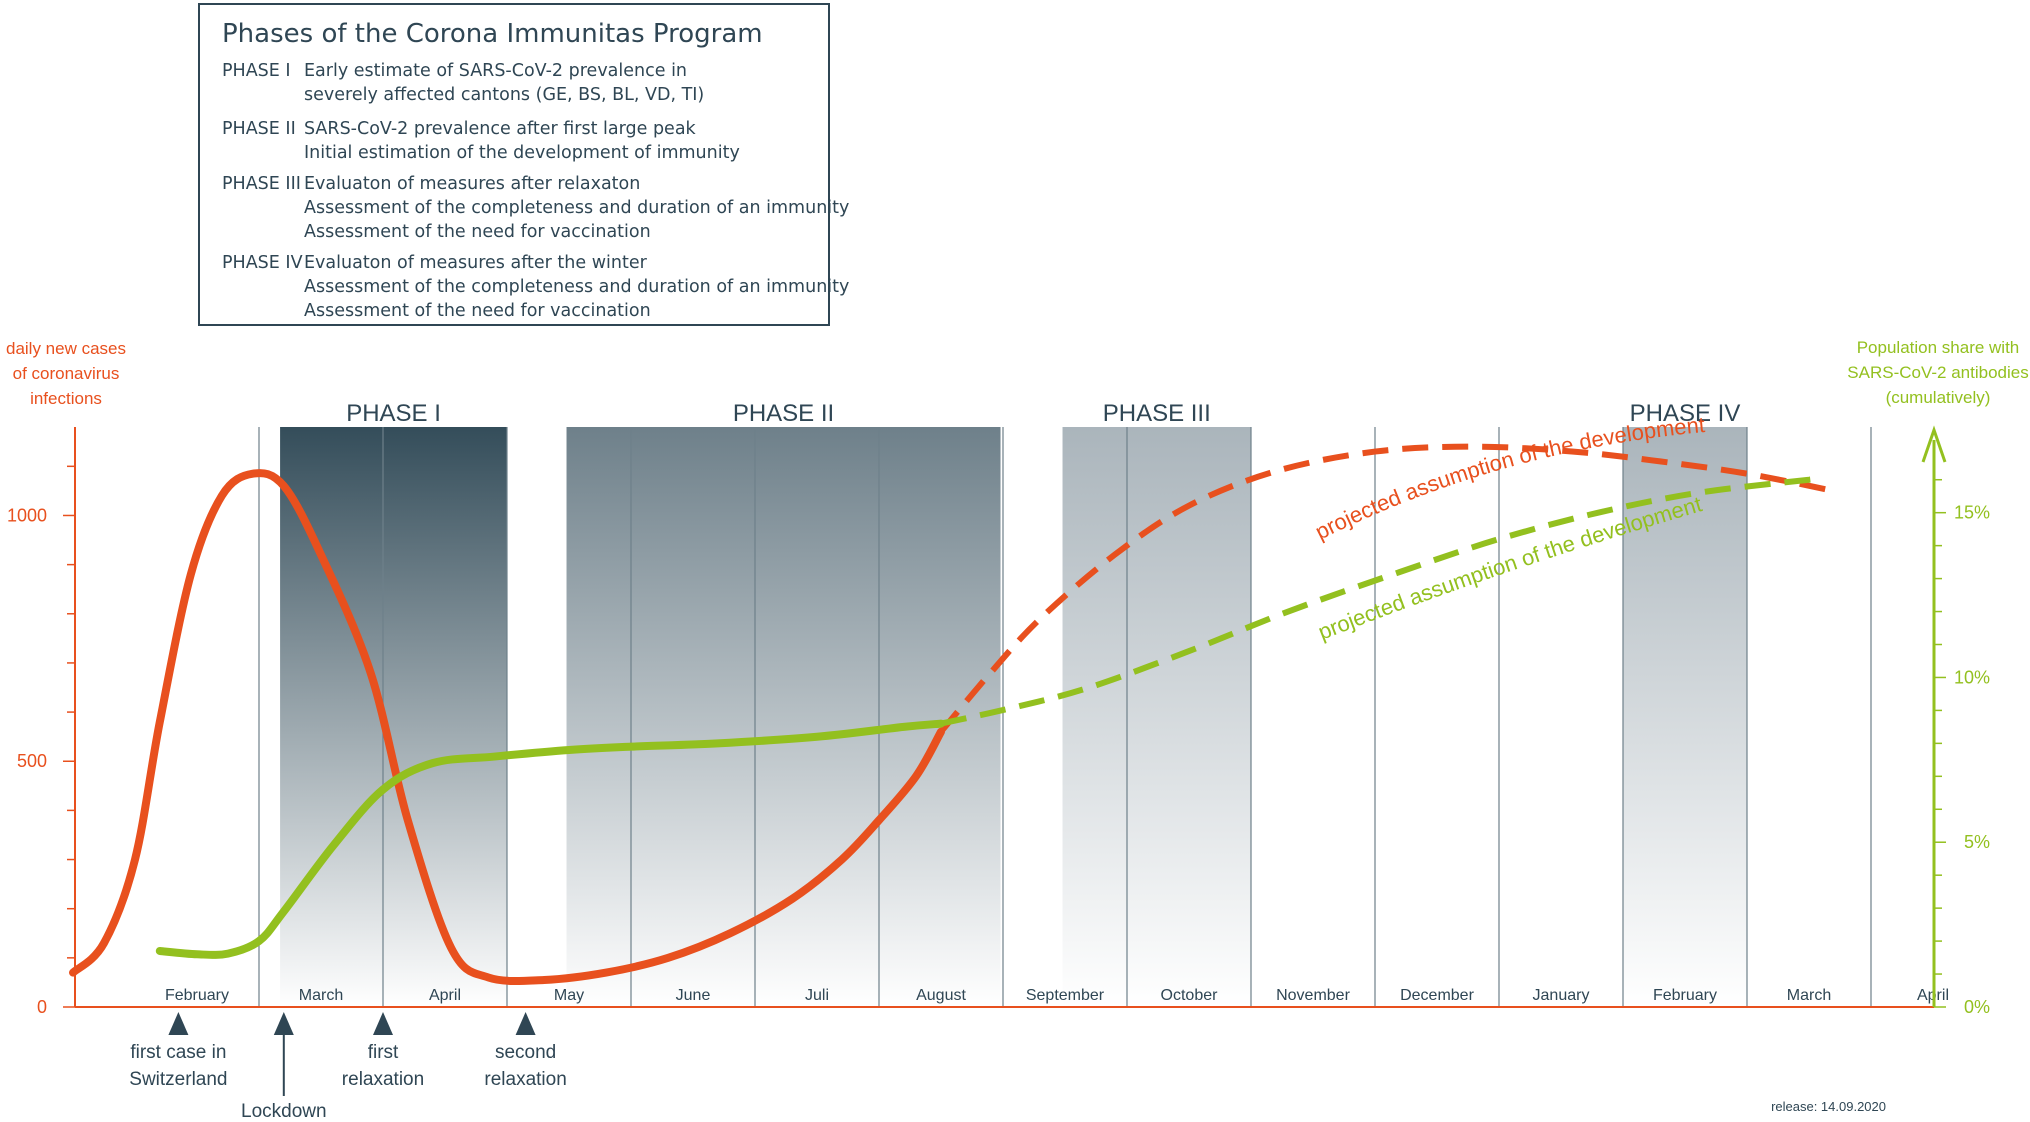 This screenshot has height=1122, width=2030. Describe the element at coordinates (941, 995) in the screenshot. I see `month-label: August` at that location.